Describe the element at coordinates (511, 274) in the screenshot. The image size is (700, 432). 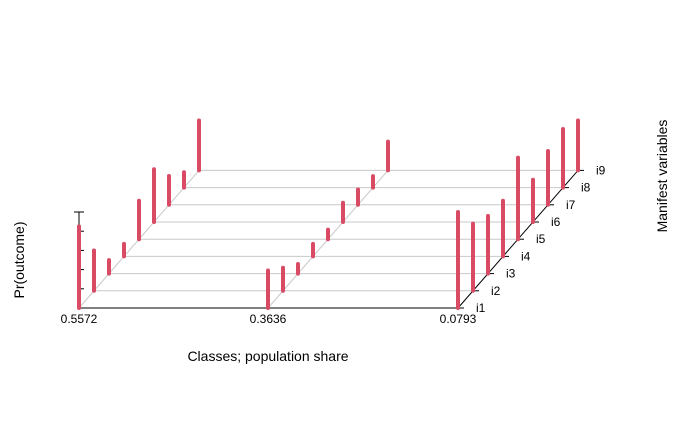
I see `variable-label-i3: i3` at that location.